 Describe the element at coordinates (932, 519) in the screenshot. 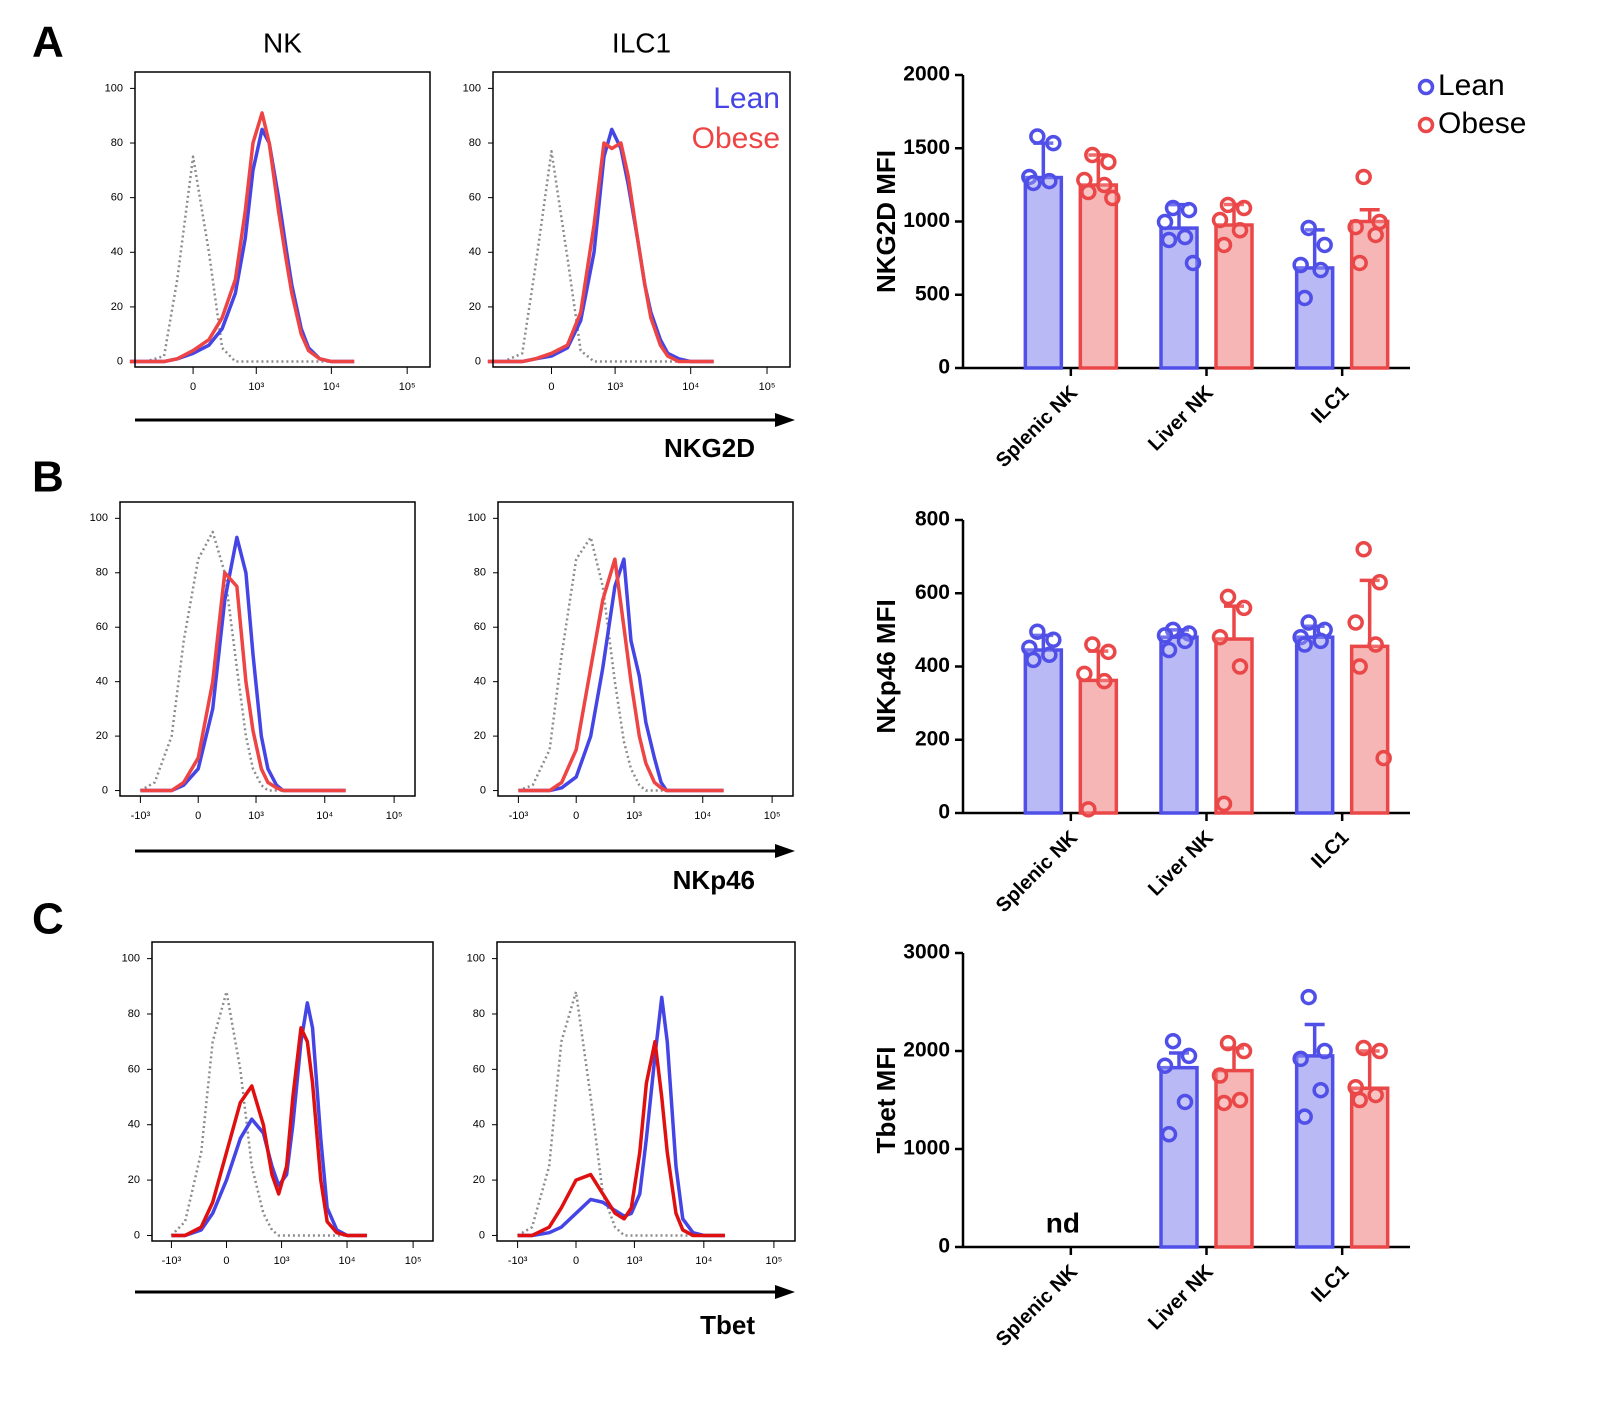

I see `y-tick-label: 800` at that location.